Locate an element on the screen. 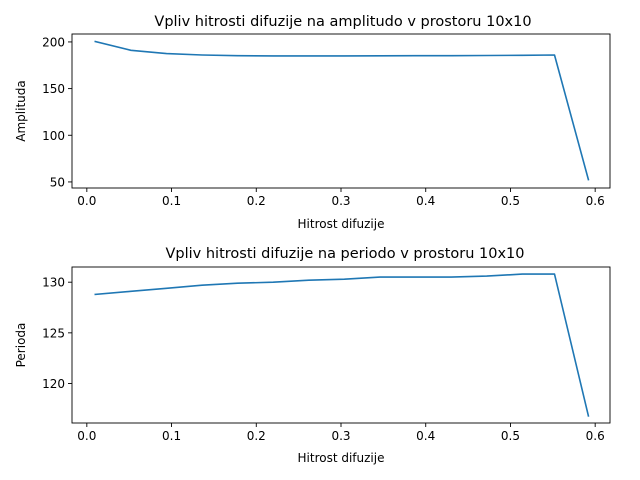  amplitude-y-axis-label: Amplituda is located at coordinates (21, 110).